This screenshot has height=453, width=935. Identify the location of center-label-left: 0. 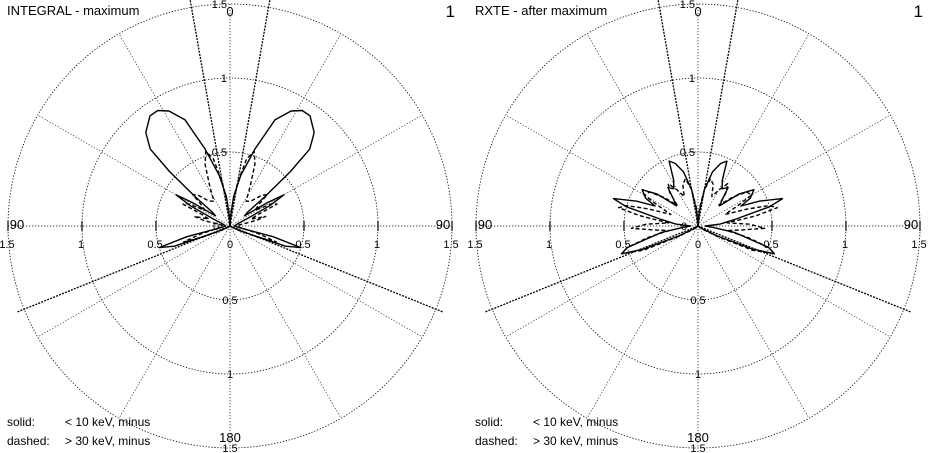
(216, 227).